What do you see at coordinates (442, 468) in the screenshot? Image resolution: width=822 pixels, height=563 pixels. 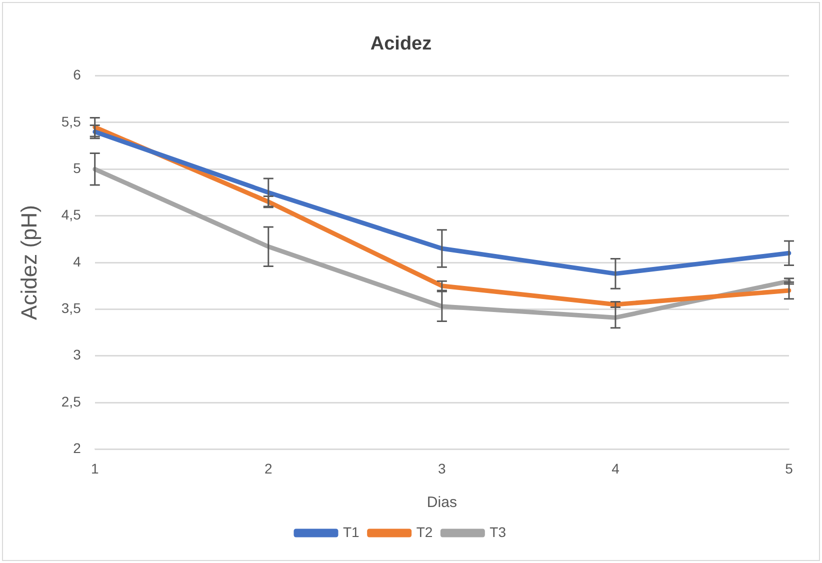 I see `x-tick-label: 3` at bounding box center [442, 468].